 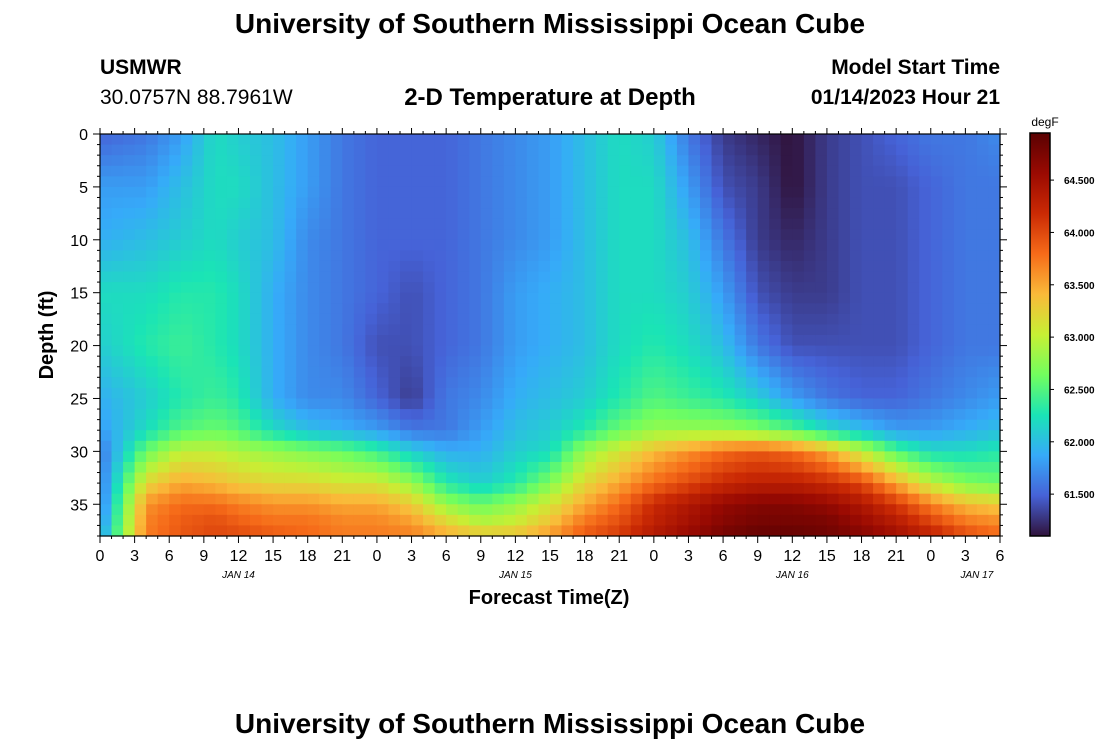 I want to click on station-id: USMWR, so click(x=141, y=67).